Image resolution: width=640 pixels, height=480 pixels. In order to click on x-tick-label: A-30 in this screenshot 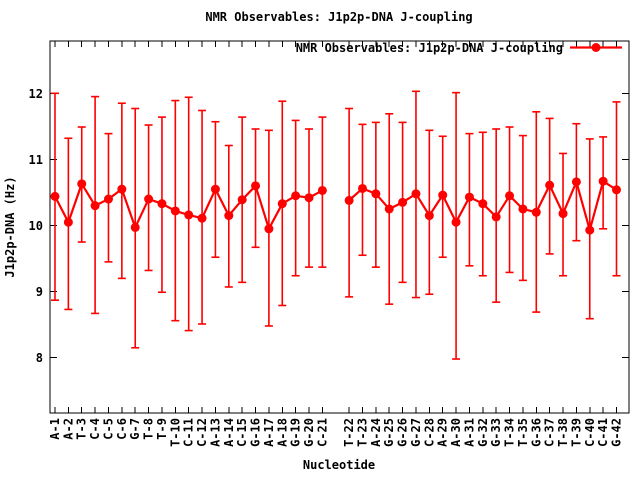, I will do `click(456, 432)`.